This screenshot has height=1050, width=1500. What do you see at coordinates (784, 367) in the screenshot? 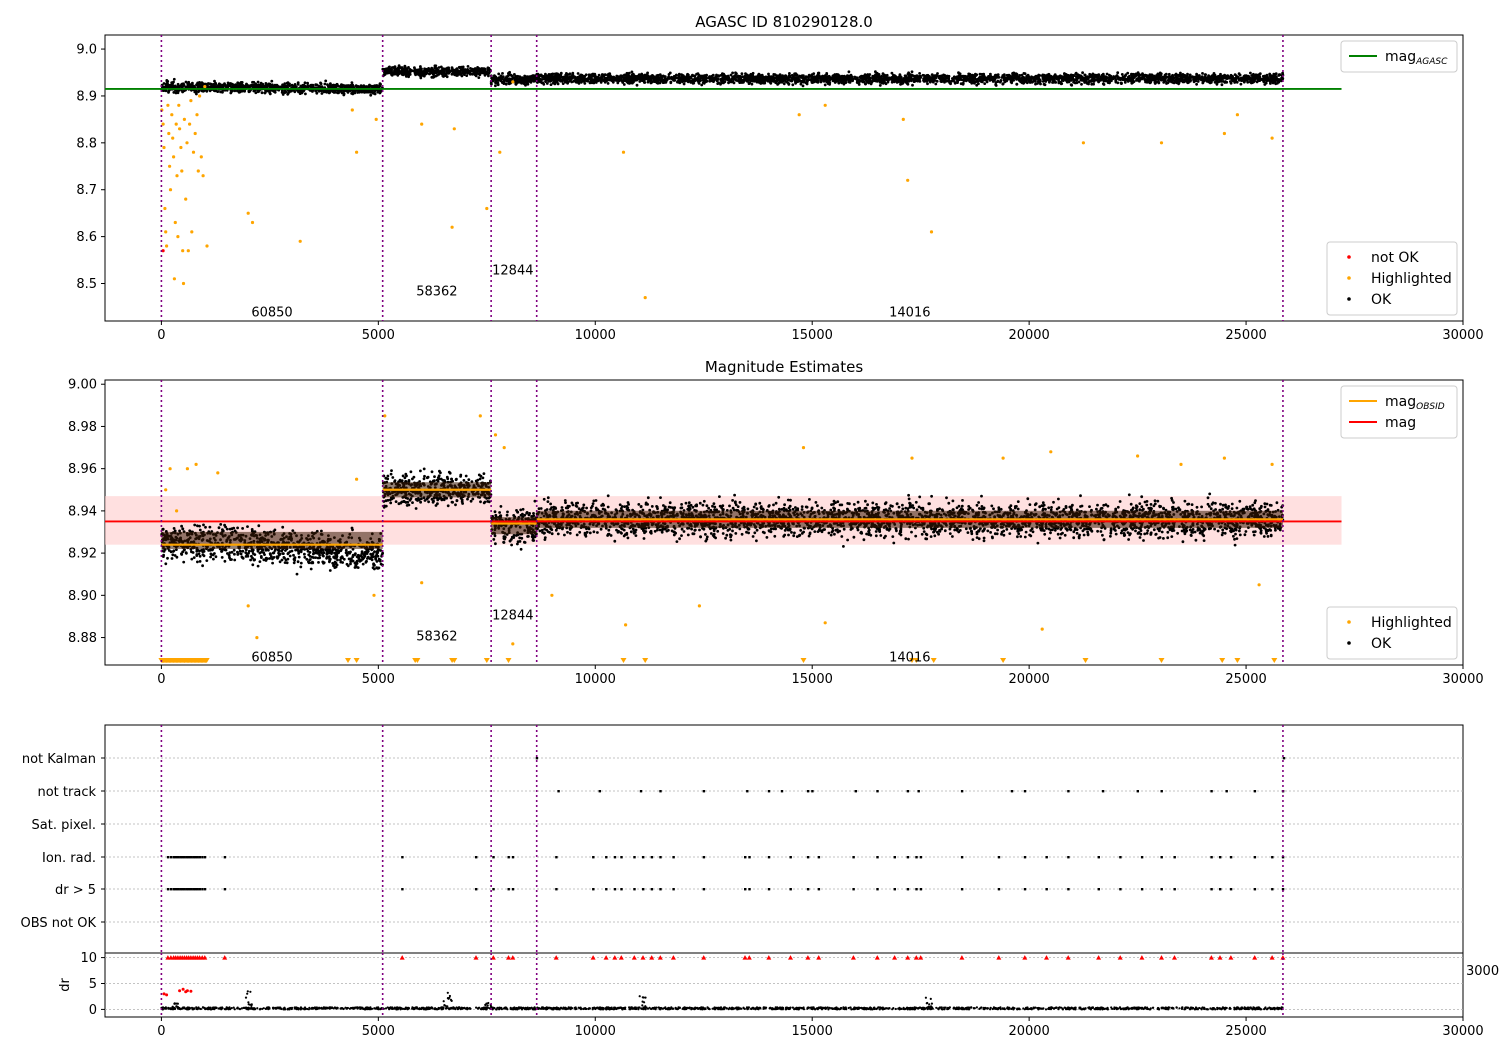
I see `p2-title: Magnitude Estimates` at bounding box center [784, 367].